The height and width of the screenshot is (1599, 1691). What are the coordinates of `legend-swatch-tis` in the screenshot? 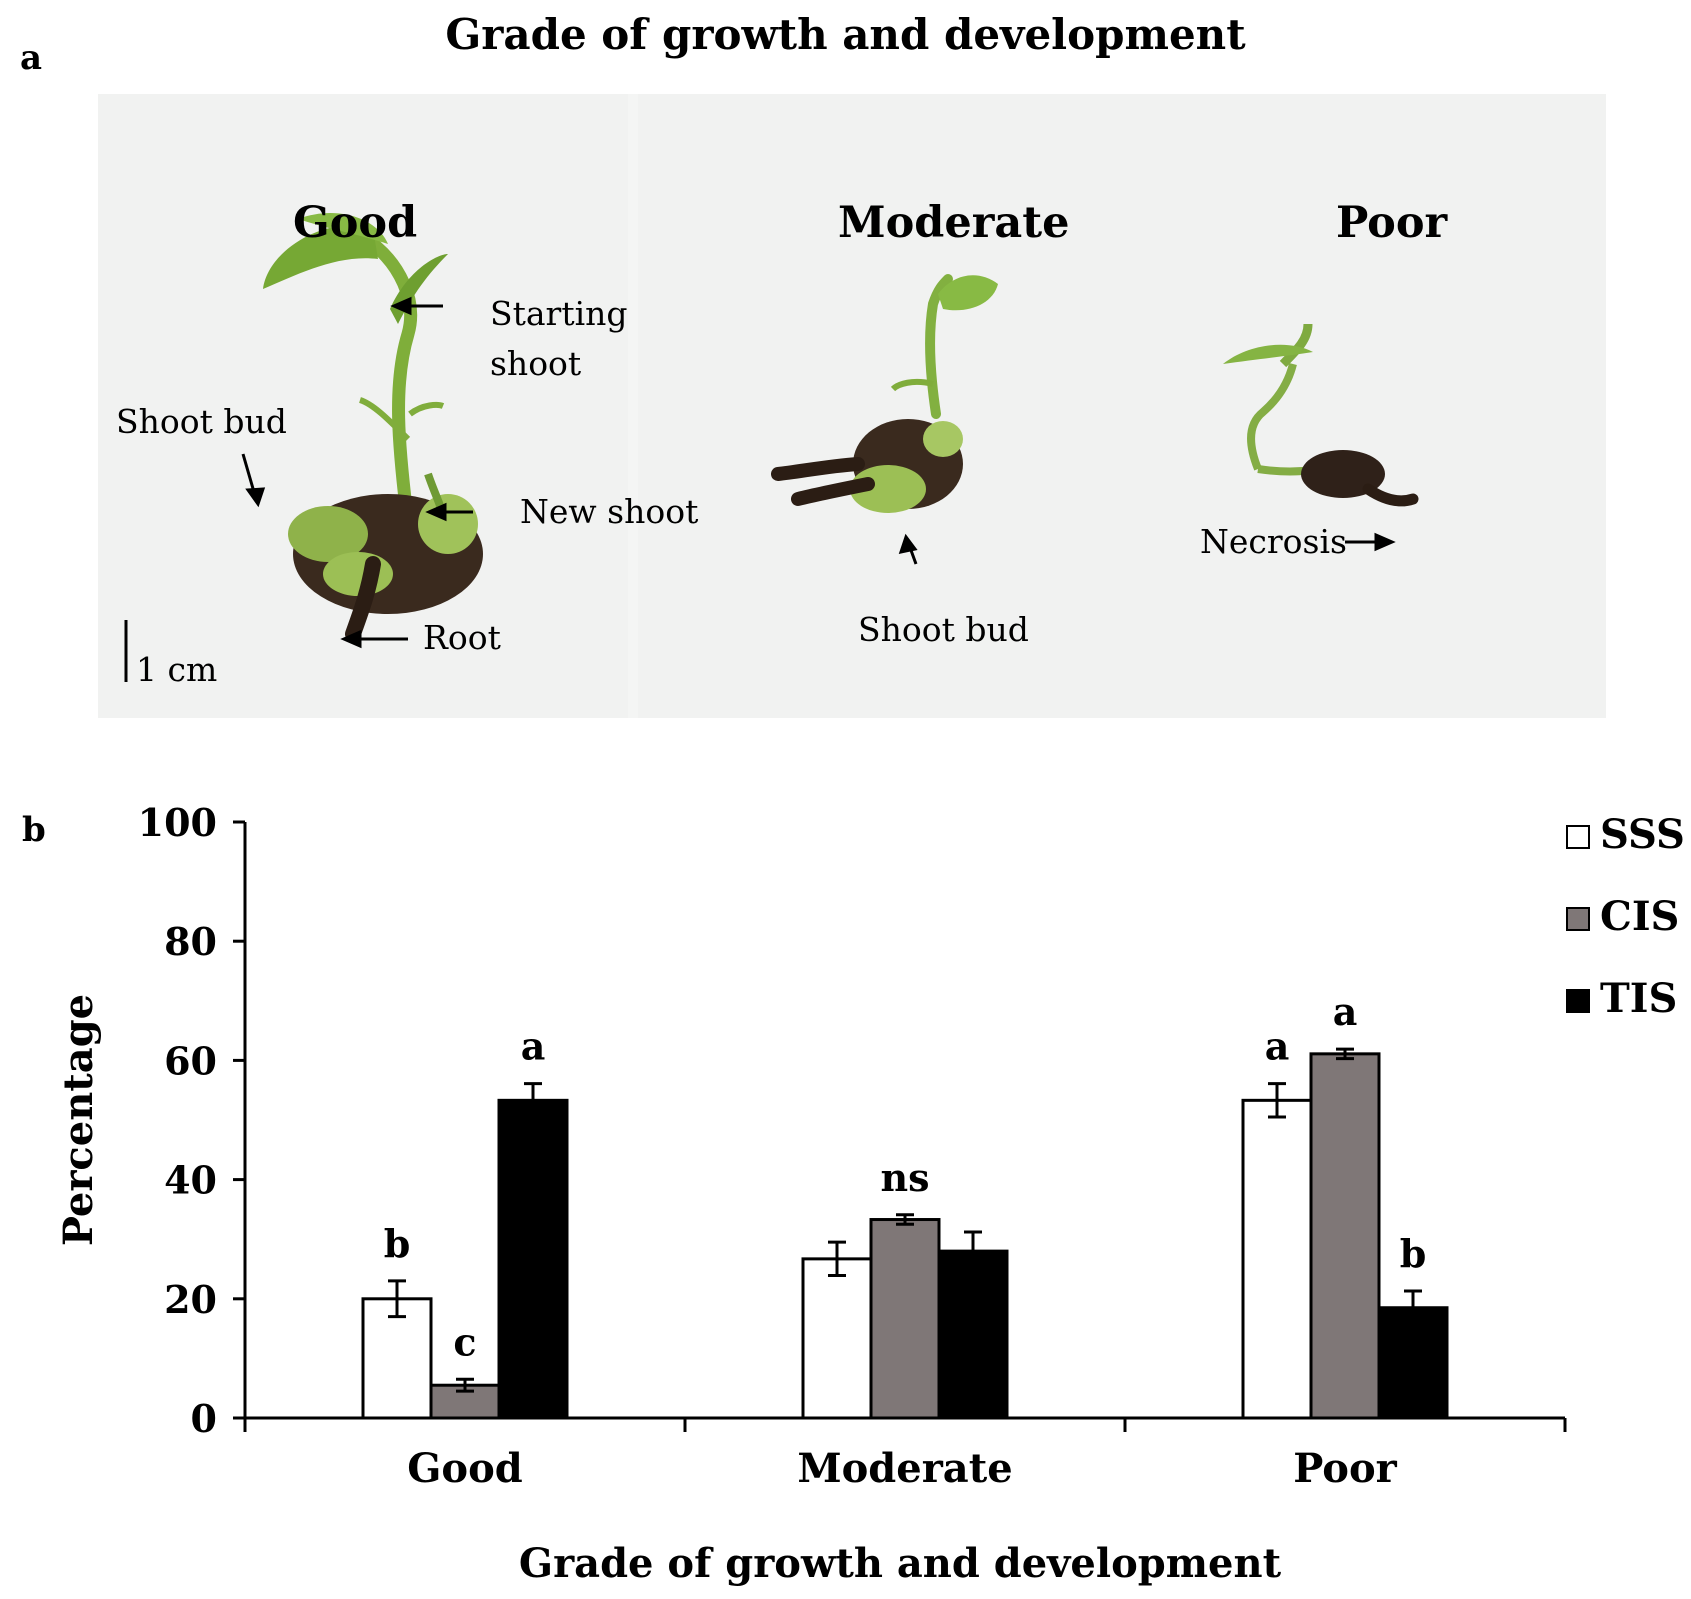 It's located at (1578, 1001).